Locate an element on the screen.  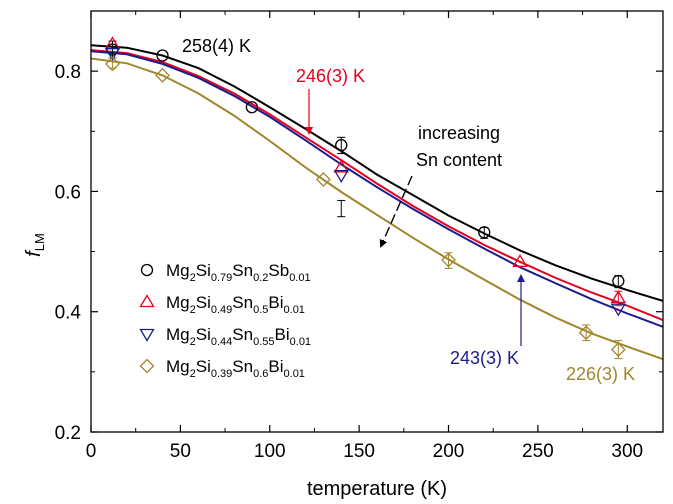
legend-label-0: Mg2​Si0.79​Sn0.2​Sb0.01​ is located at coordinates (238, 272).